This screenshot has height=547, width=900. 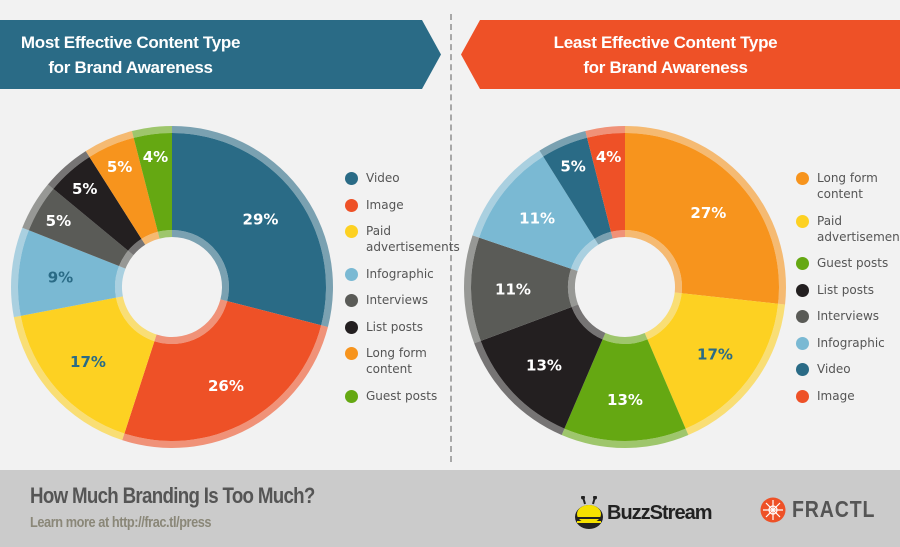 I want to click on legend-label-line: Infographic, so click(x=400, y=273).